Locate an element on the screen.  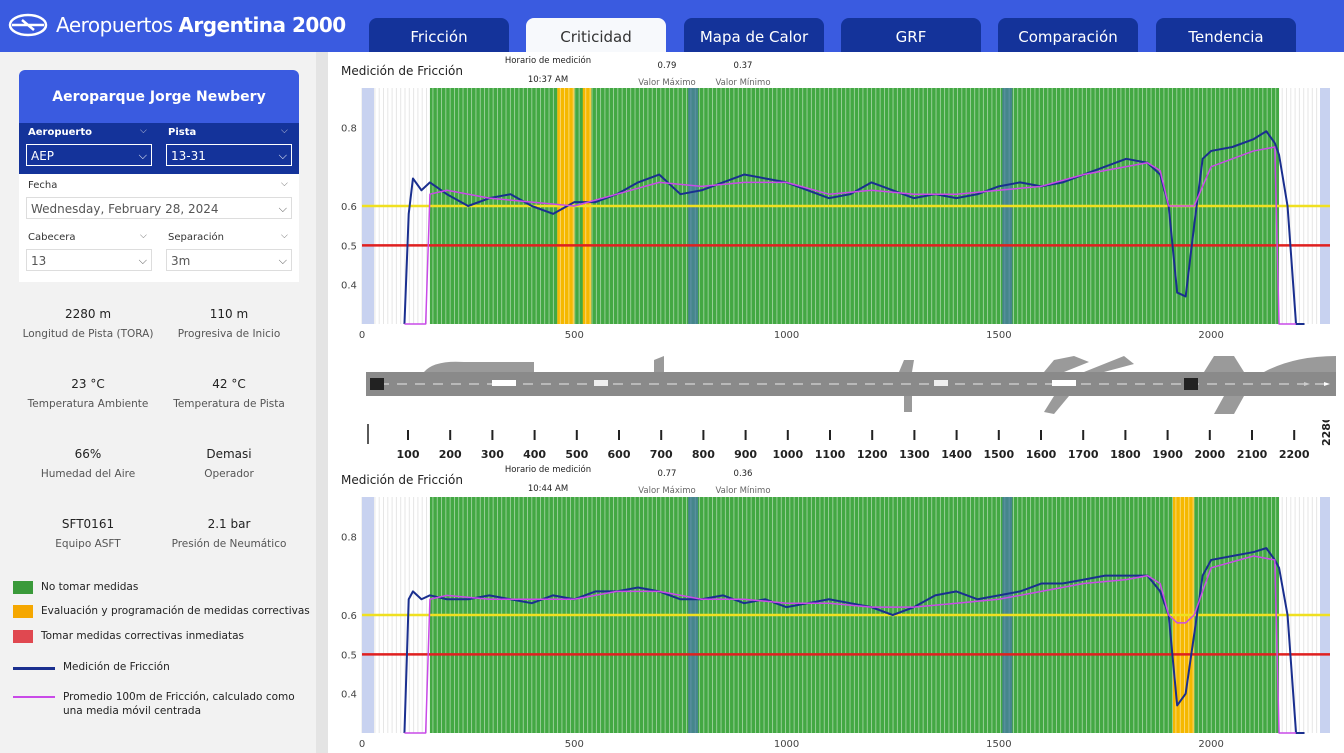
y-tick-label: 0.5 is located at coordinates (349, 246).